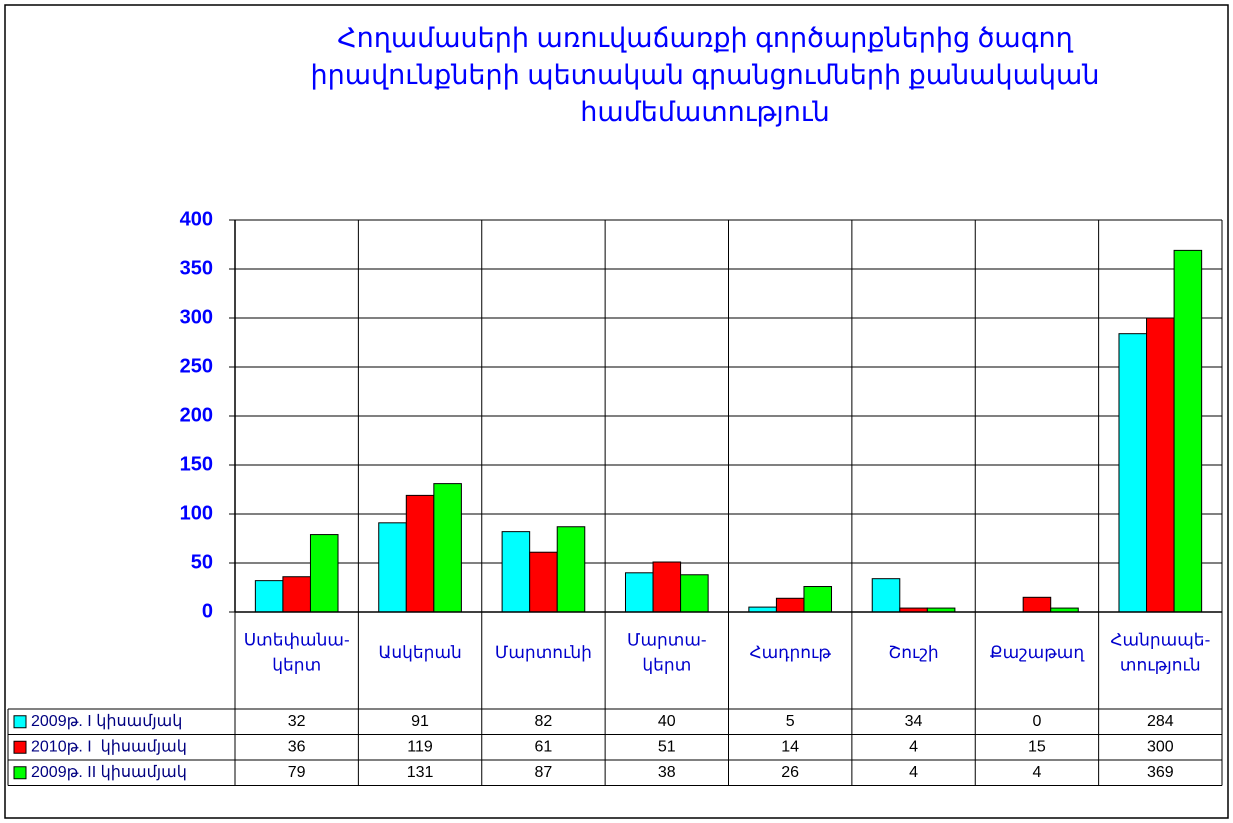 The height and width of the screenshot is (823, 1233). I want to click on table-value: 131, so click(420, 772).